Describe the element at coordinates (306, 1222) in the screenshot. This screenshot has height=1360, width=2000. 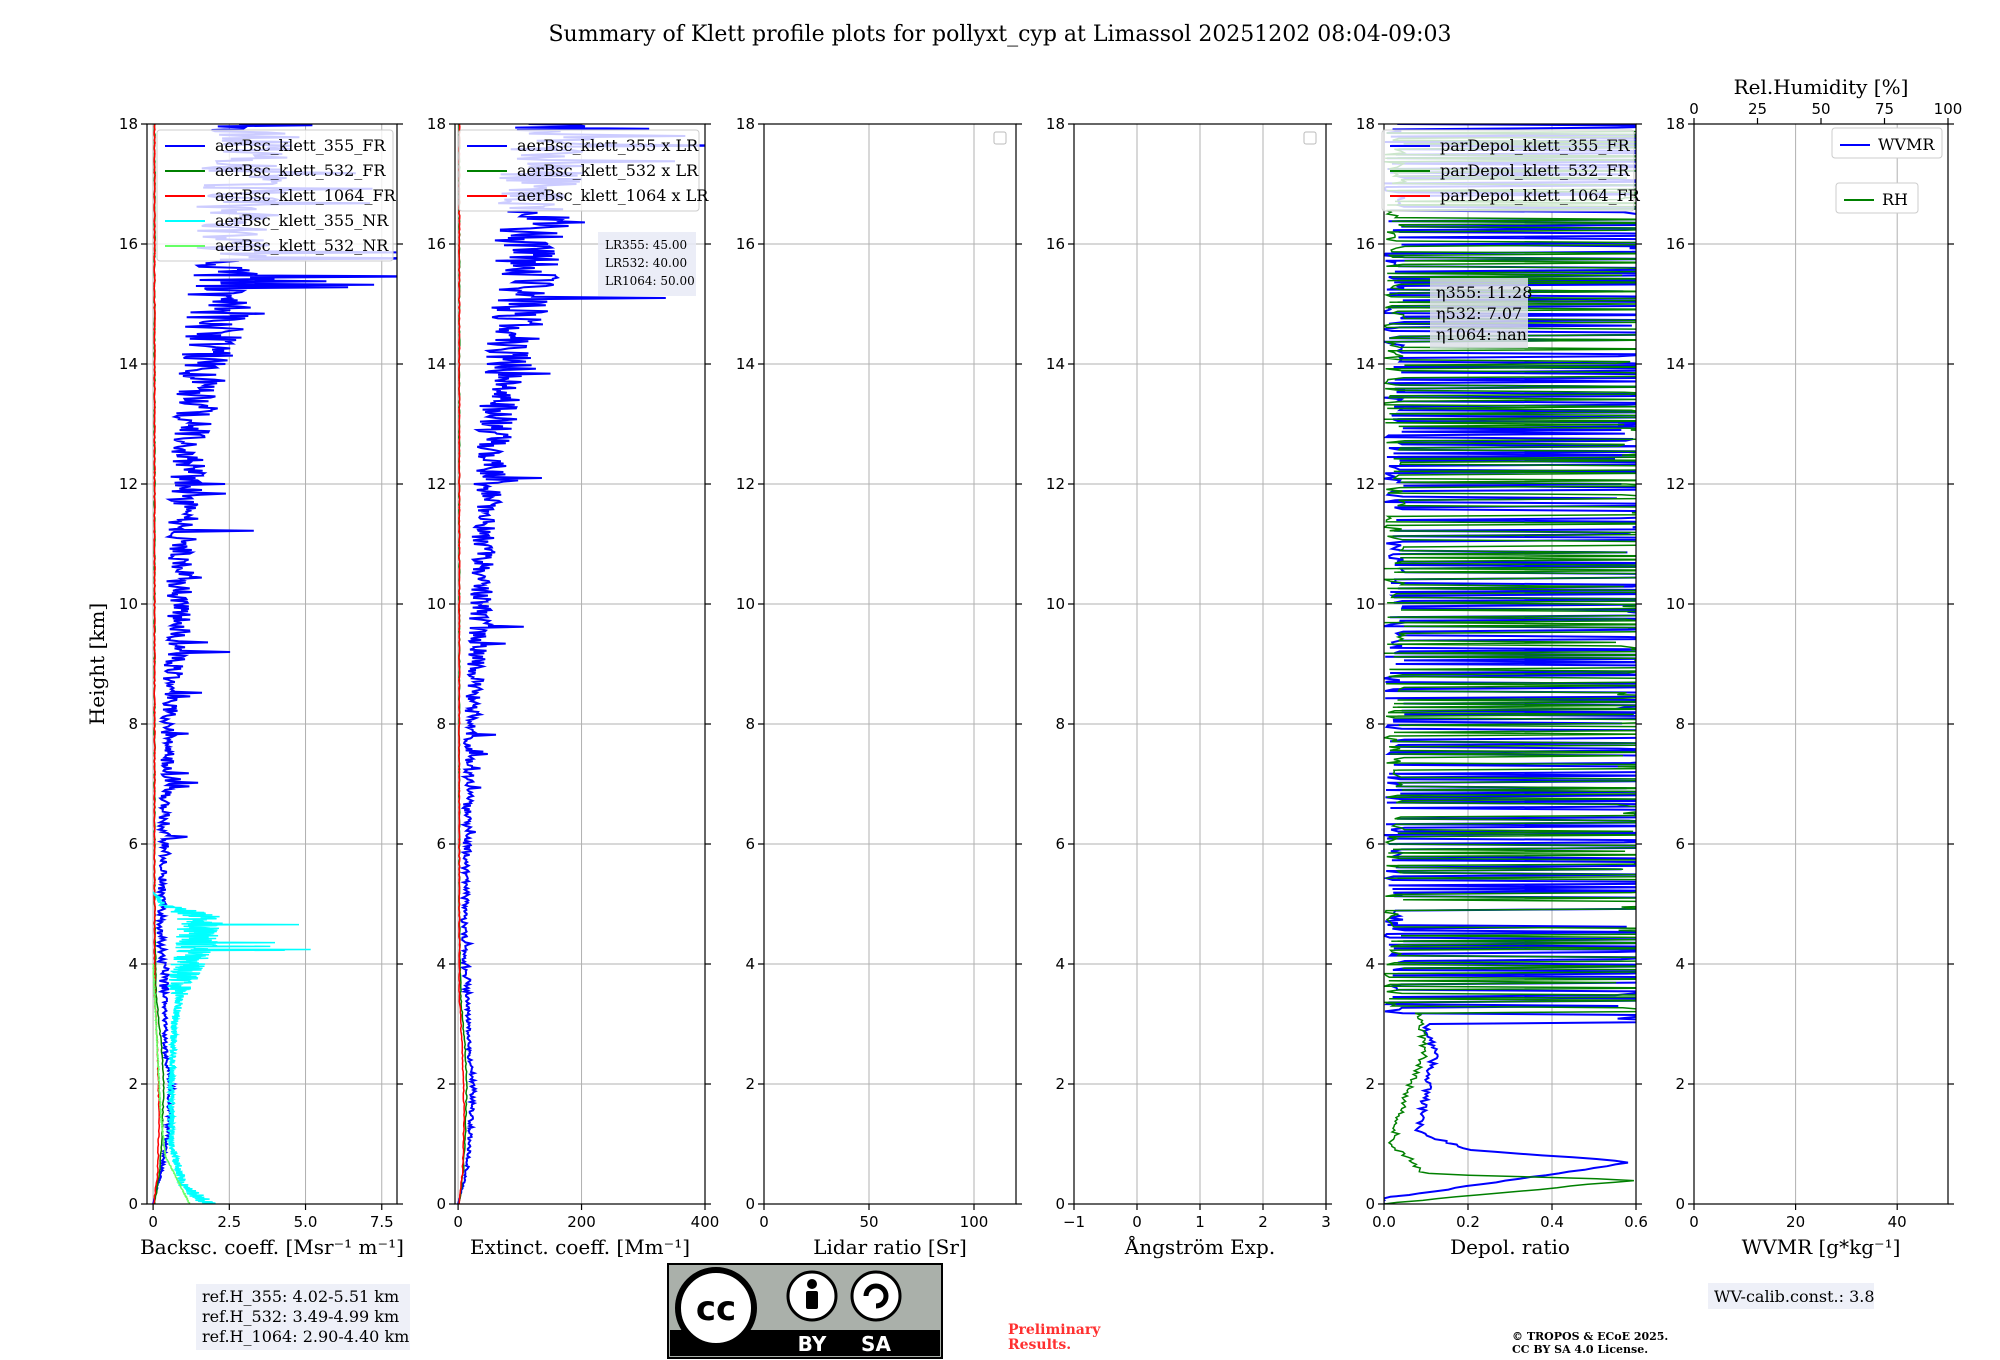
I see `x-tick-label: 5.0` at that location.